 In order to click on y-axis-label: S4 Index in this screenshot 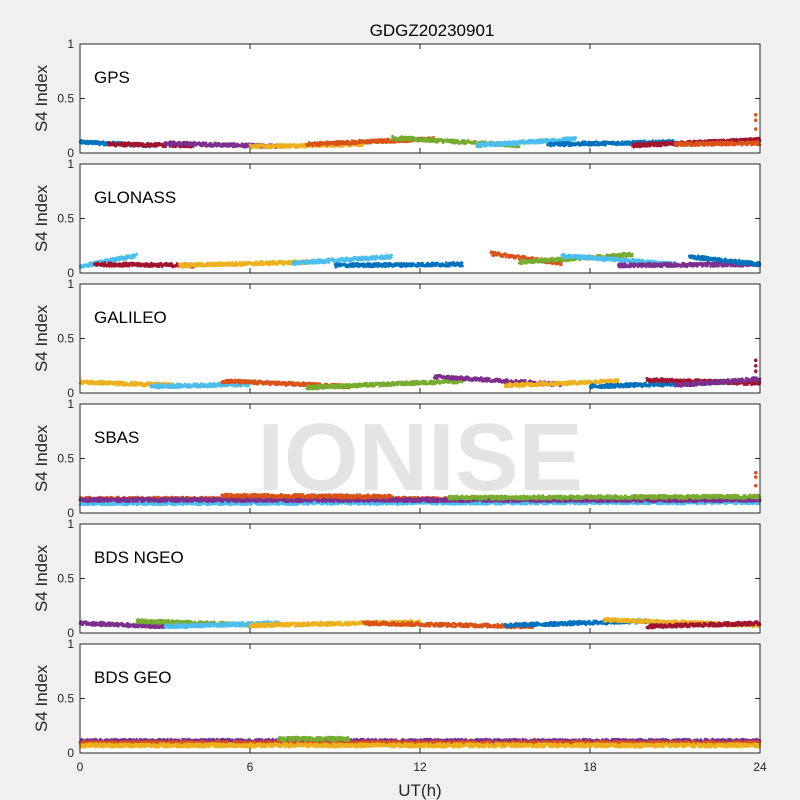, I will do `click(41, 98)`.